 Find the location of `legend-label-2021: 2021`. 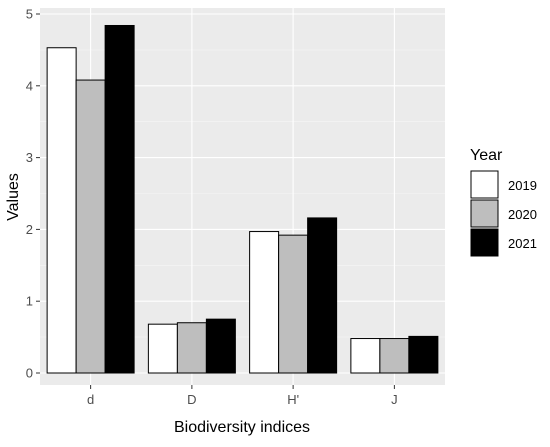

legend-label-2021: 2021 is located at coordinates (522, 243).